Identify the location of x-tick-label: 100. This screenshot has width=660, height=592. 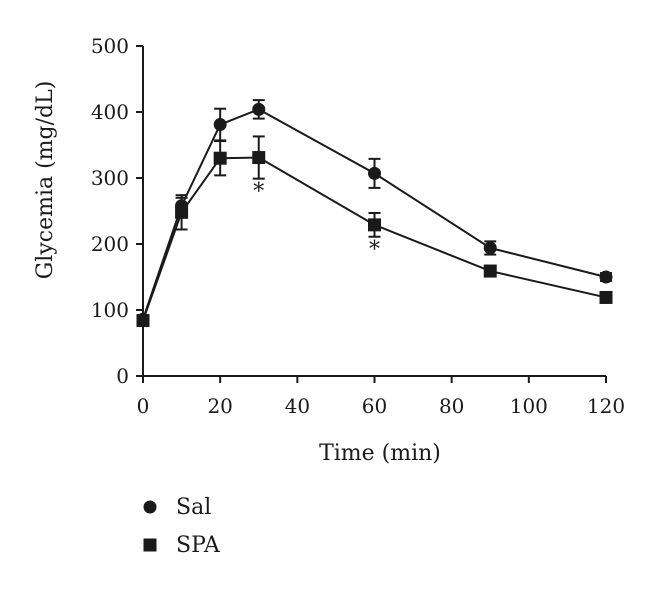
(529, 406).